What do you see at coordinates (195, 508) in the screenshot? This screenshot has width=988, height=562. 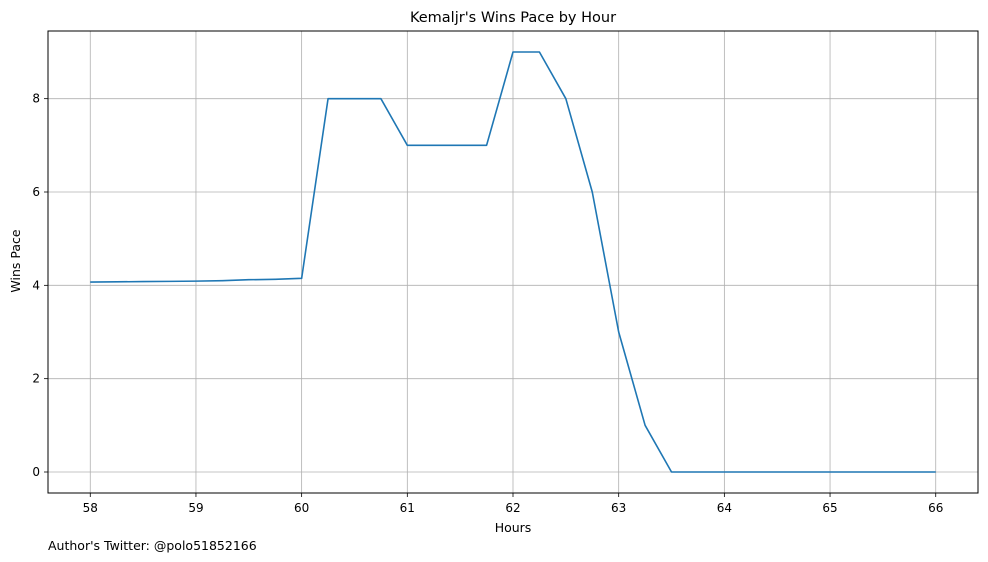 I see `x-tick-label: 59` at bounding box center [195, 508].